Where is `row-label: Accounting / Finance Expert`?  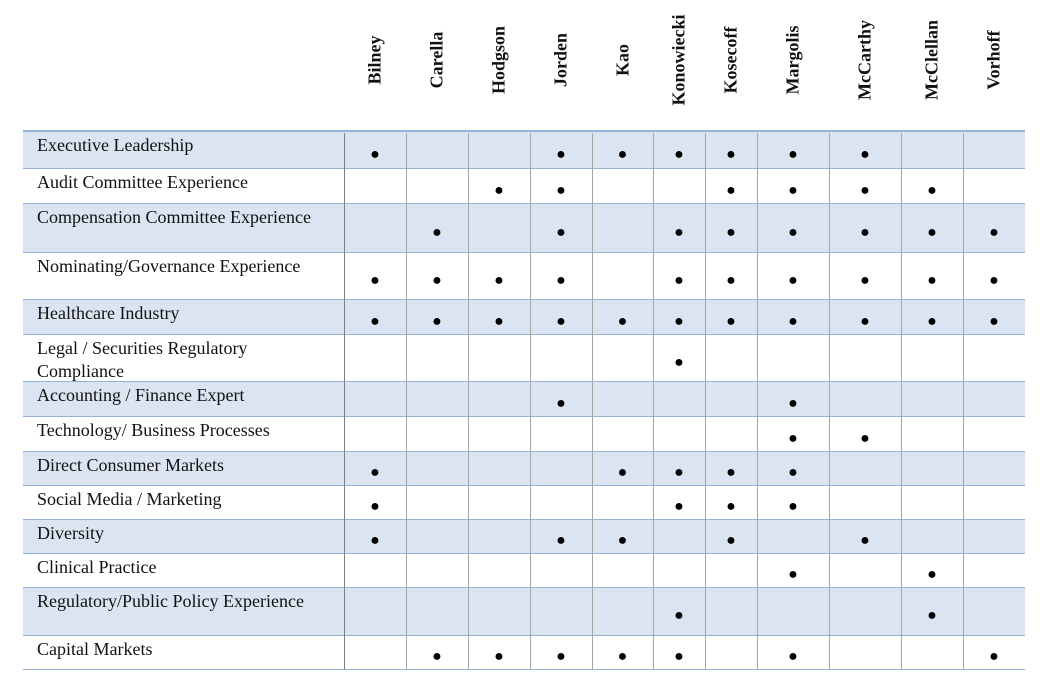 row-label: Accounting / Finance Expert is located at coordinates (141, 395).